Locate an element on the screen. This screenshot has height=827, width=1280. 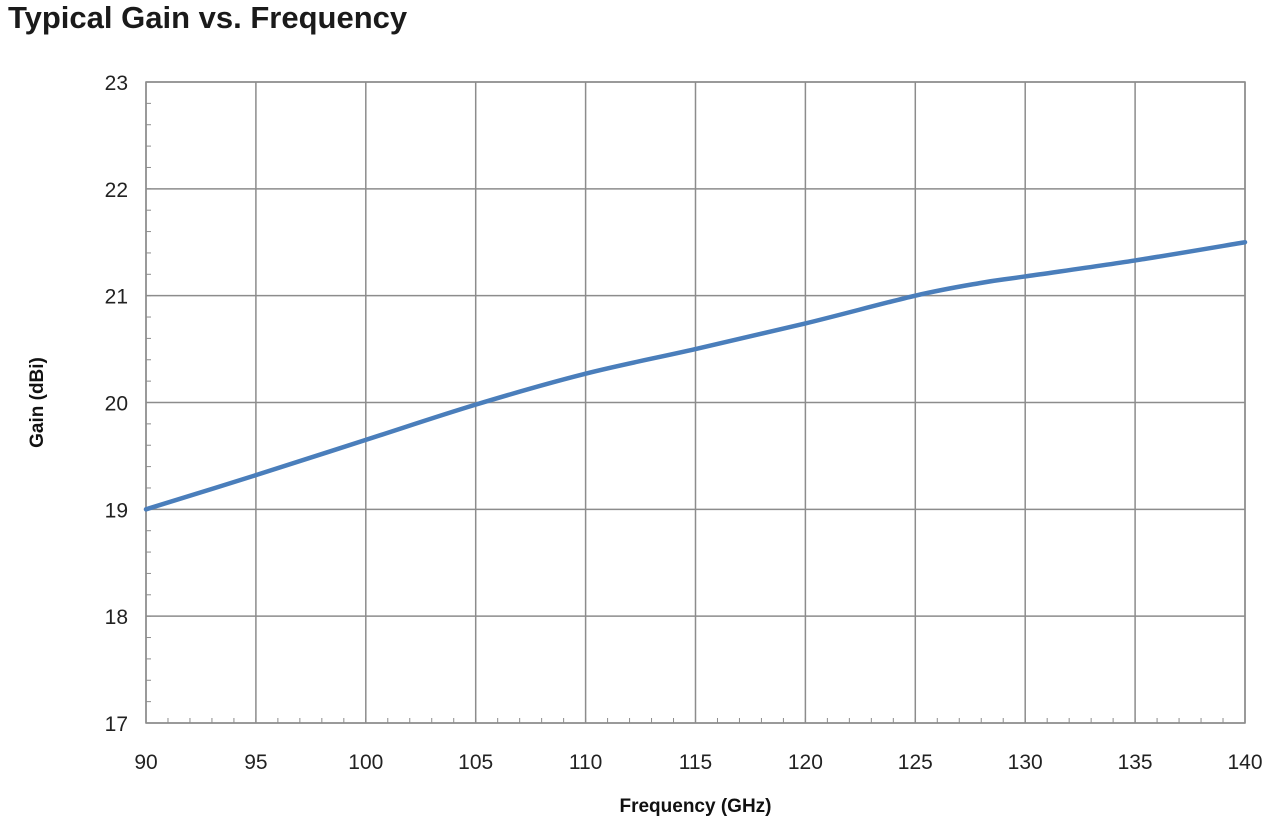
y-tick-label: 18 is located at coordinates (116, 617).